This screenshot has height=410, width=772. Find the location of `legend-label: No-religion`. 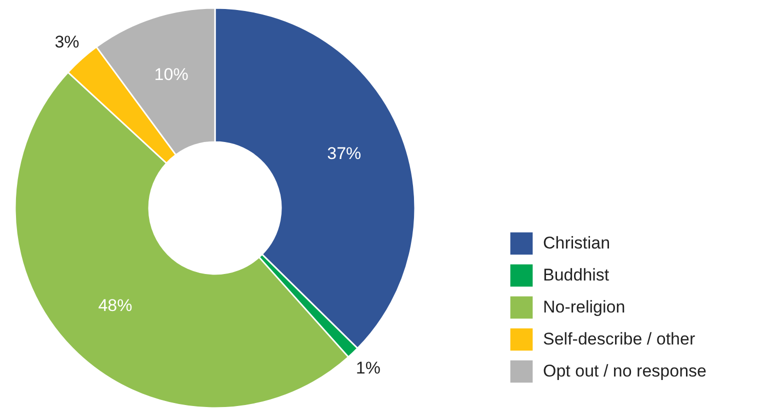

legend-label: No-religion is located at coordinates (584, 307).